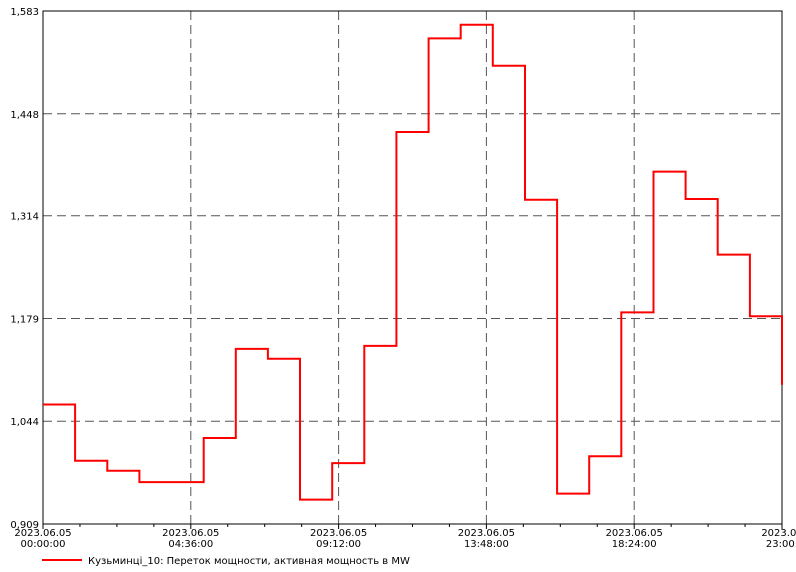  What do you see at coordinates (24, 217) in the screenshot?
I see `y-tick-label: 1,314` at bounding box center [24, 217].